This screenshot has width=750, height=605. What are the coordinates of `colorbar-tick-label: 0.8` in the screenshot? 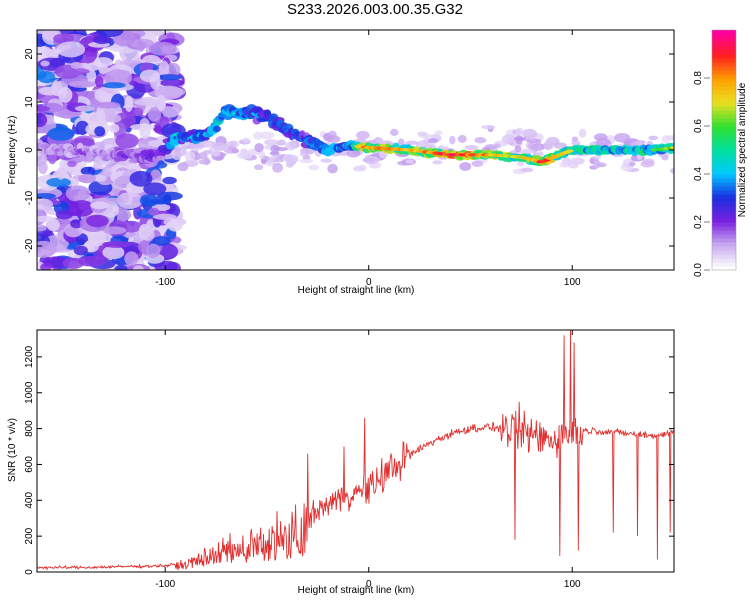 It's located at (698, 78).